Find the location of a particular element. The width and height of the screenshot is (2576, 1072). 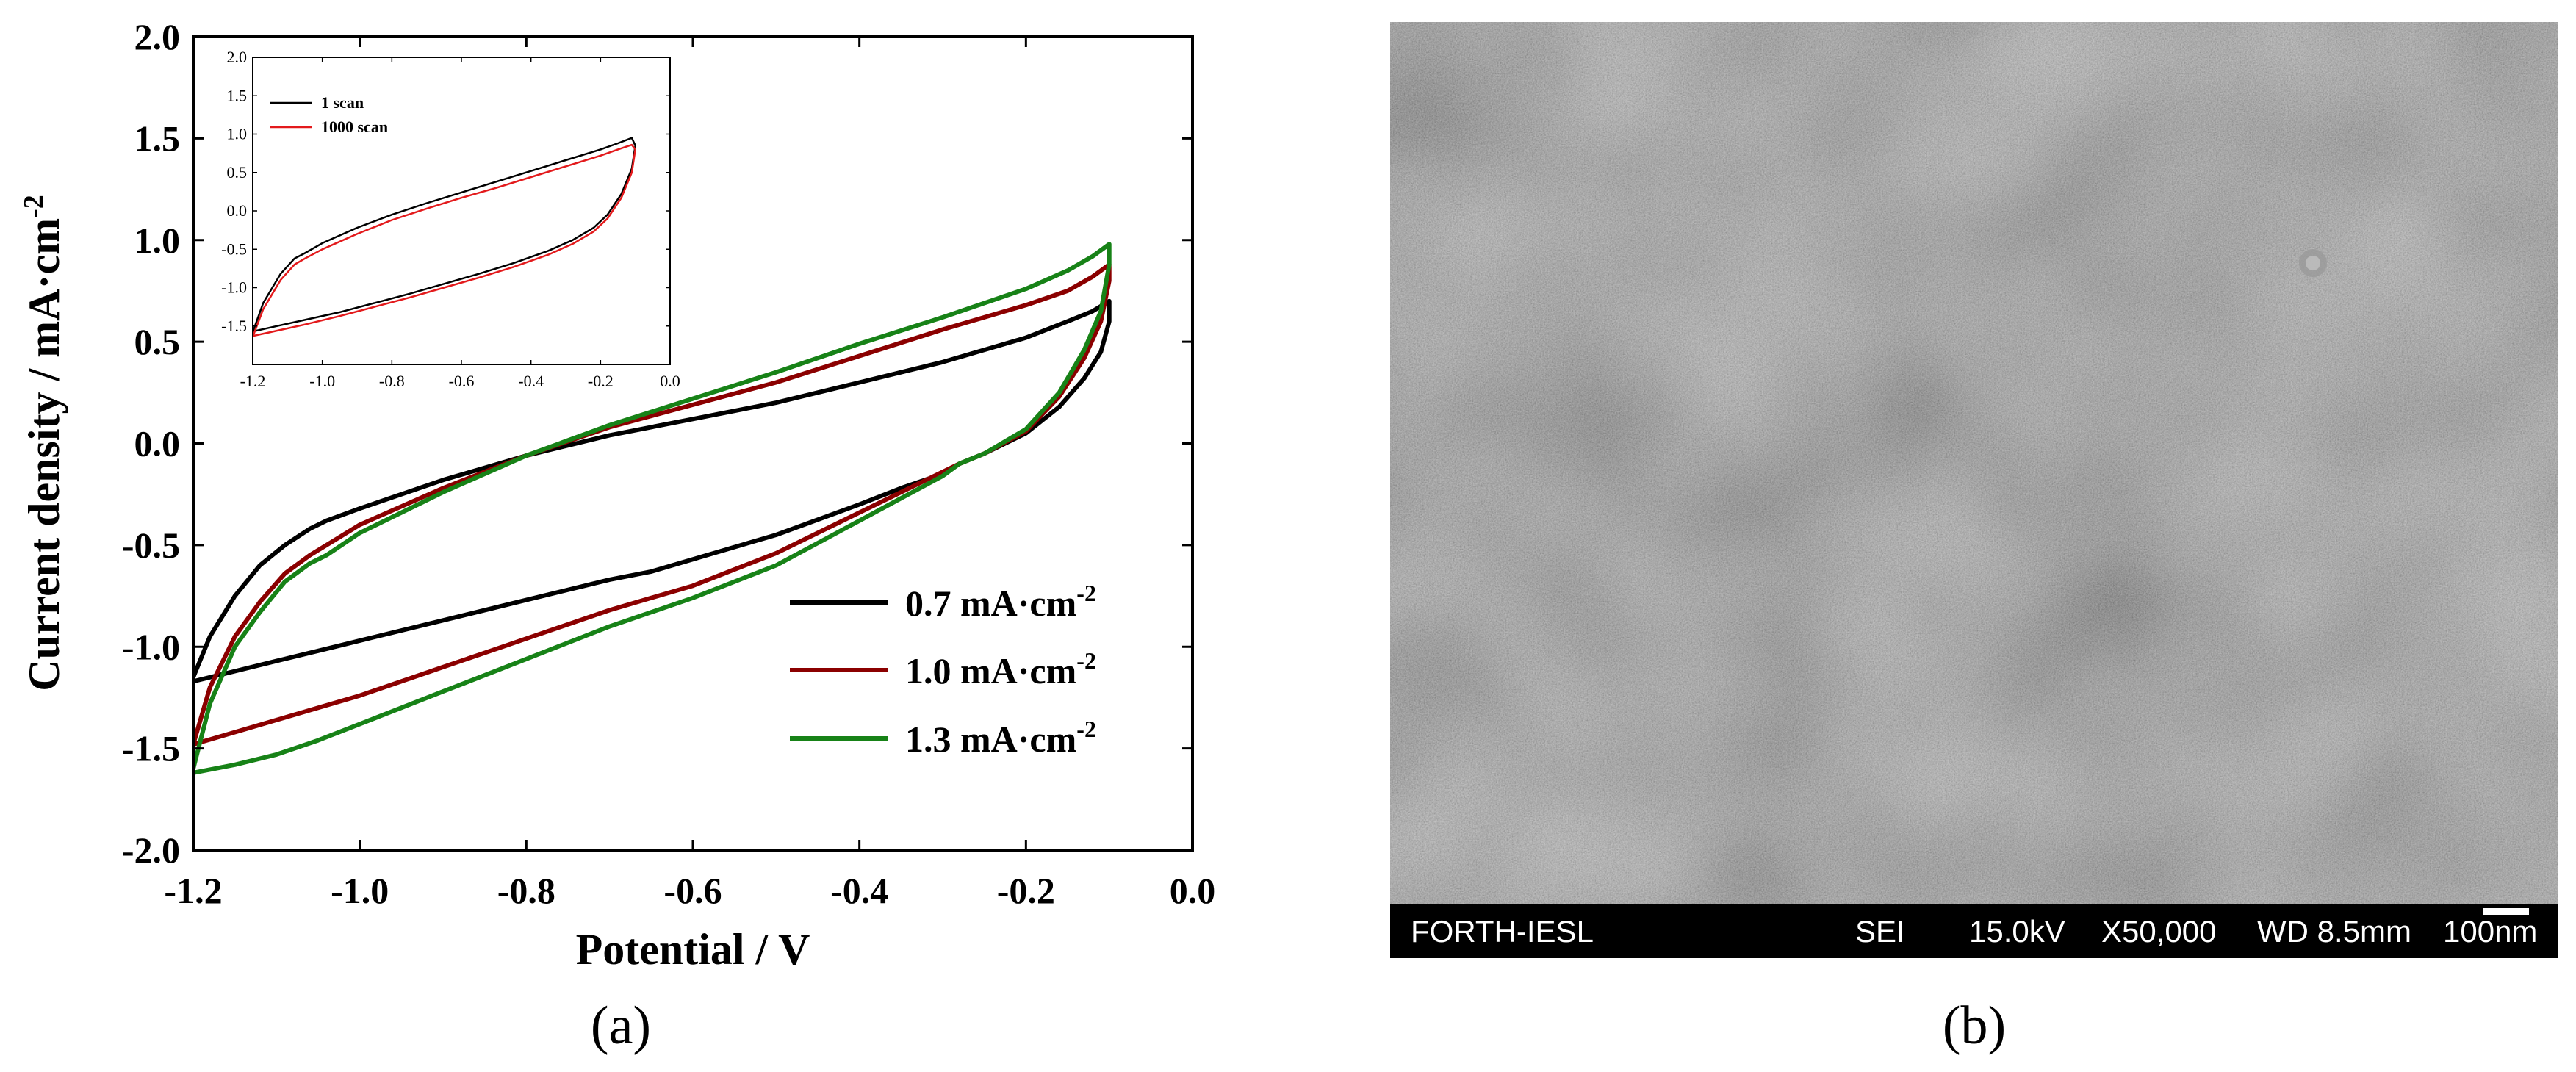

sem-working-distance: WD 8.5mm is located at coordinates (2334, 931).